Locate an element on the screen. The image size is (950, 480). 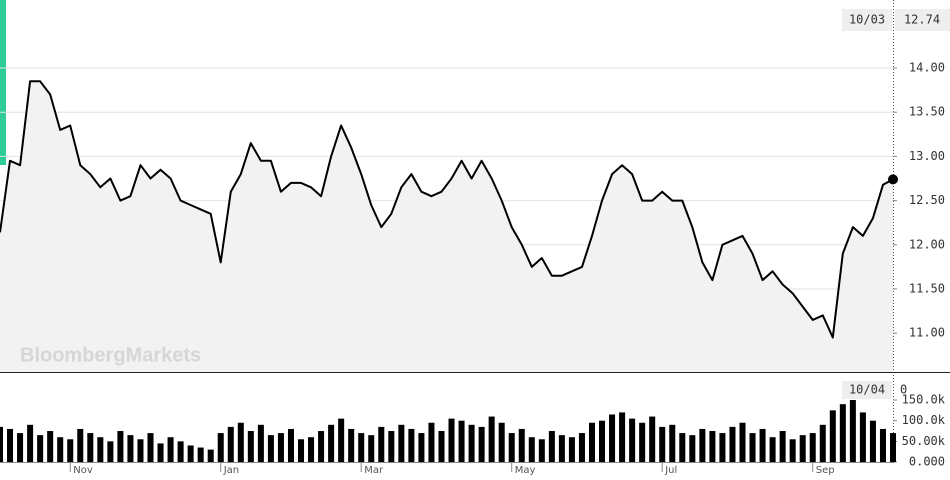
y-tick-label: 150.0k is located at coordinates (924, 400).